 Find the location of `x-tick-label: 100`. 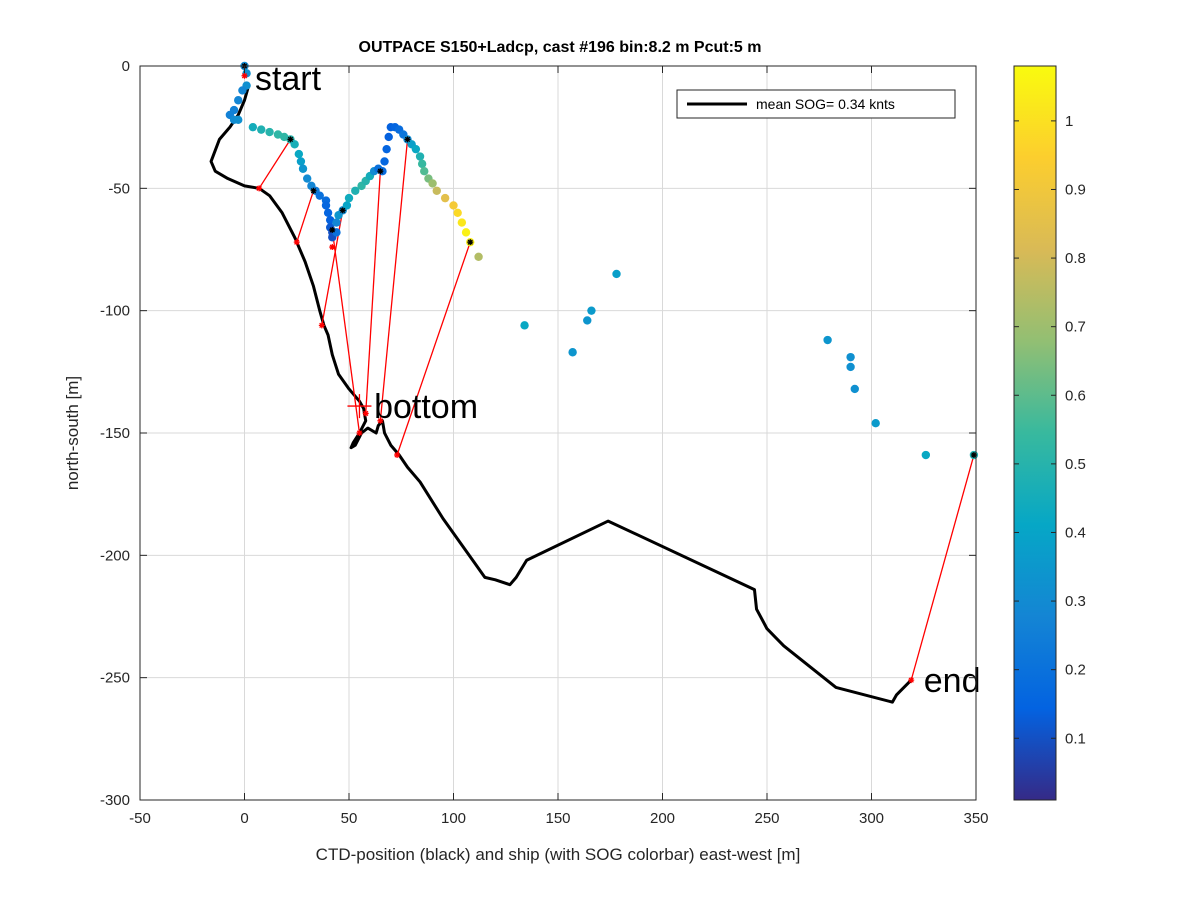

x-tick-label: 100 is located at coordinates (453, 818).